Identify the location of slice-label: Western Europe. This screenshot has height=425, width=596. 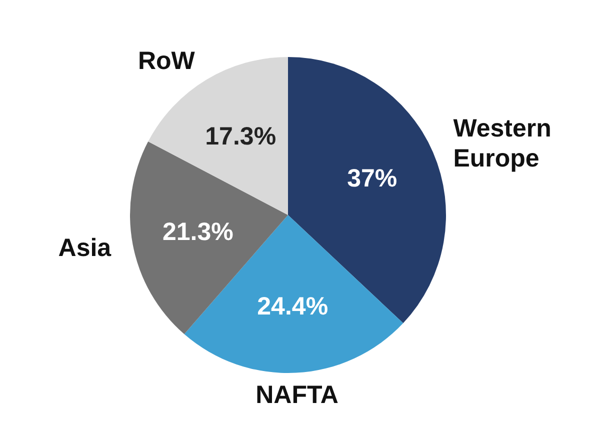
(502, 143).